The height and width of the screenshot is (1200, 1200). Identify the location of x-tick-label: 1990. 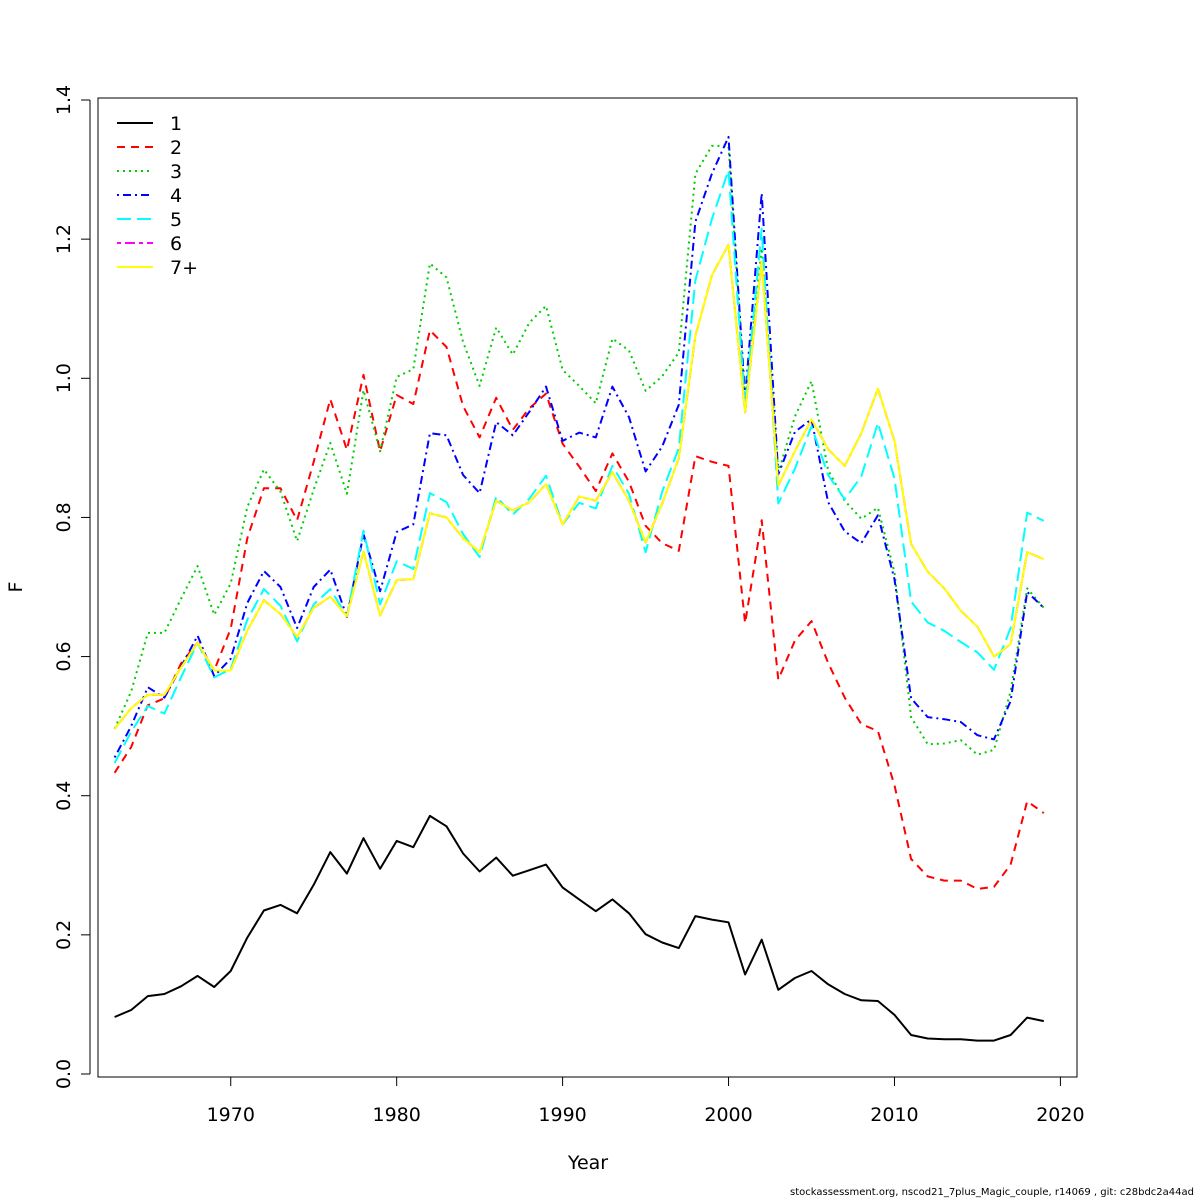
(562, 1115).